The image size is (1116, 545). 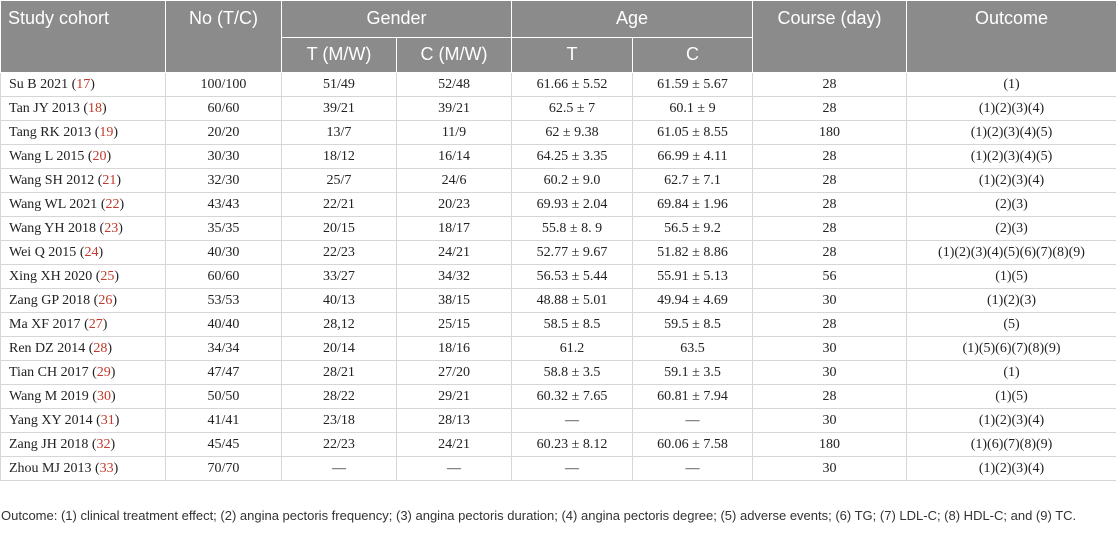 What do you see at coordinates (339, 300) in the screenshot?
I see `gender-t-cell: 40/13` at bounding box center [339, 300].